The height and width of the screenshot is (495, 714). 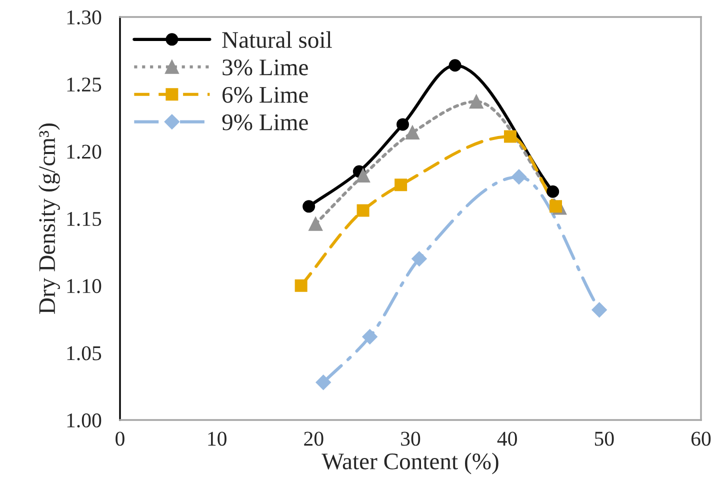 I want to click on y-tick-label: 1.20, so click(x=84, y=151).